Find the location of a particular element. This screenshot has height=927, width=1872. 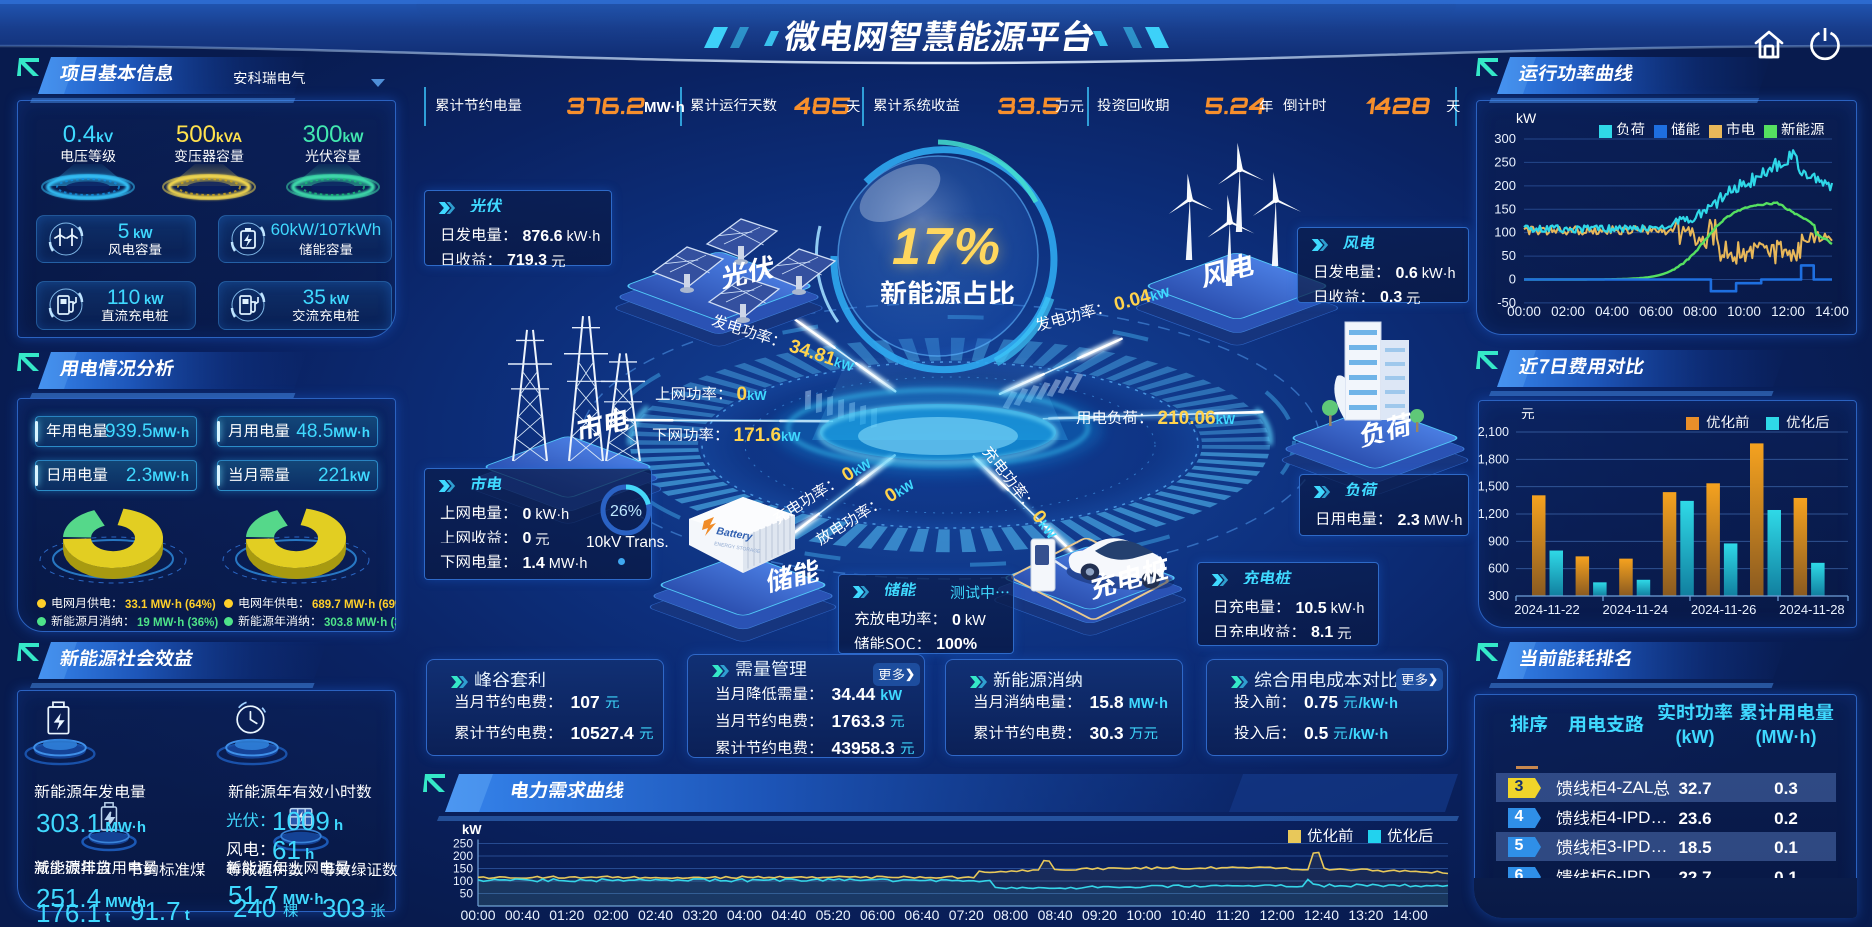

svg-text: 11:20 is located at coordinates (1233, 915).